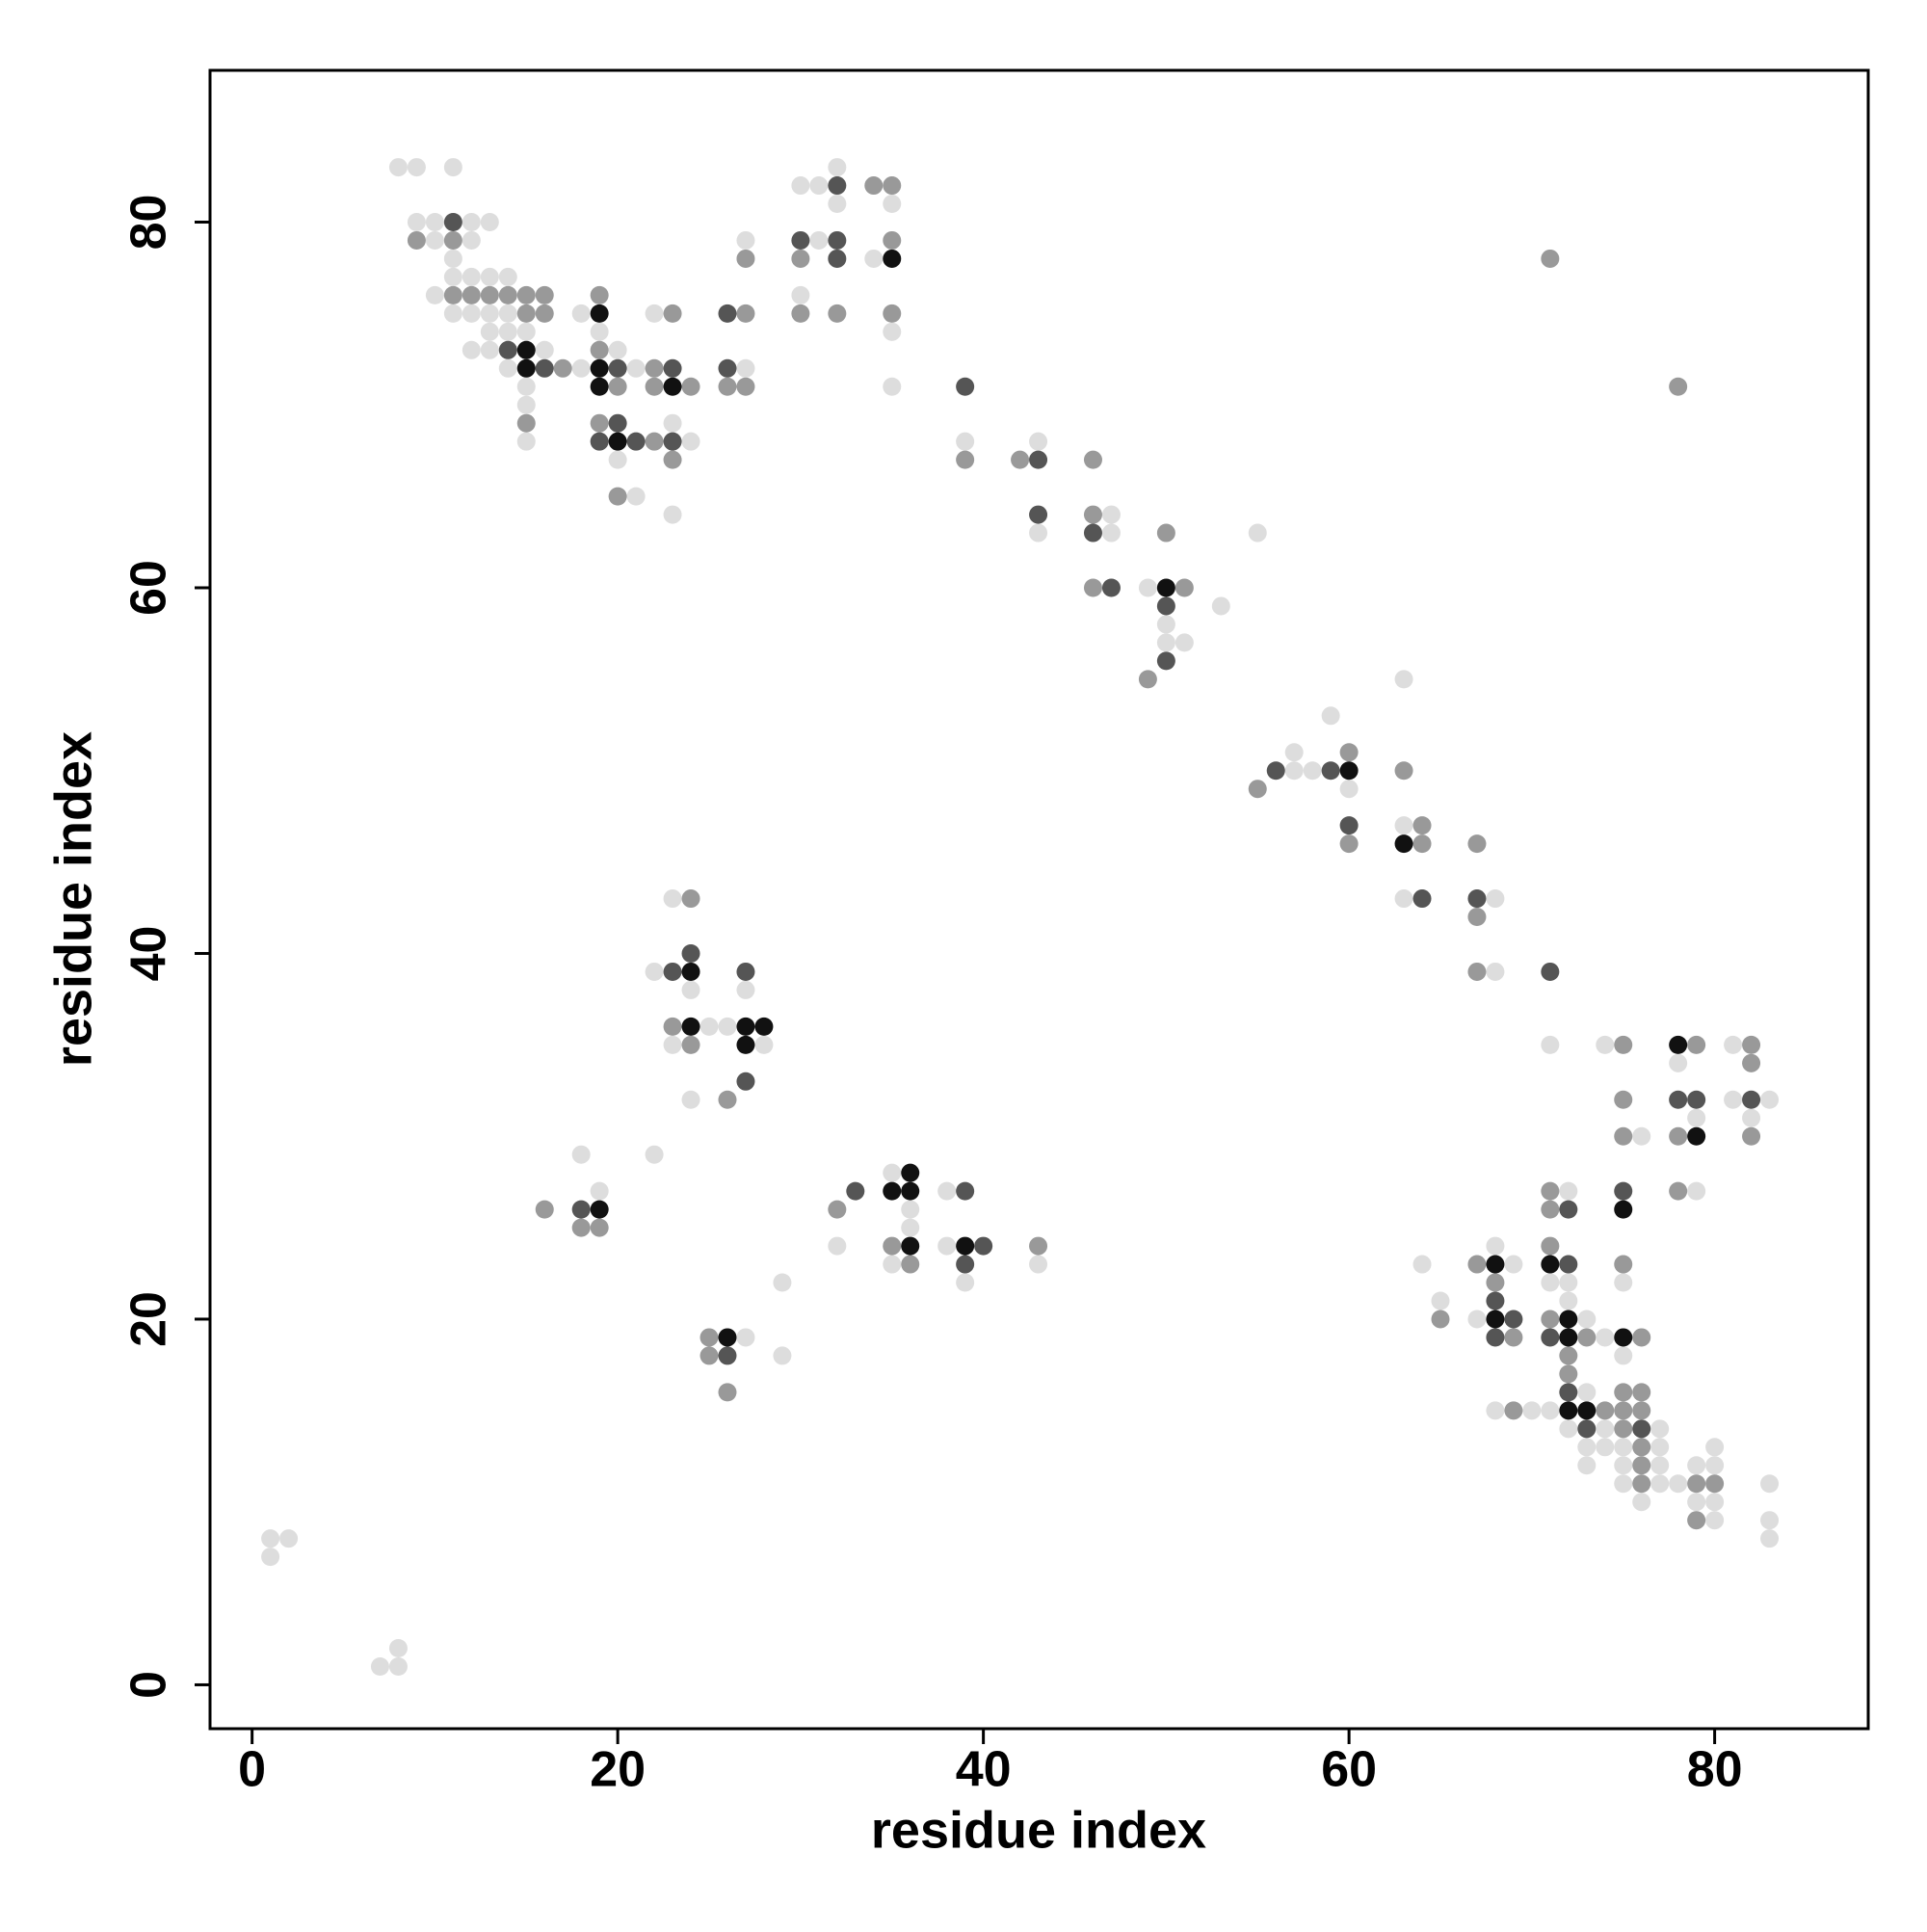 This screenshot has height=1932, width=1927. Describe the element at coordinates (149, 954) in the screenshot. I see `y-tick-label: 40` at that location.